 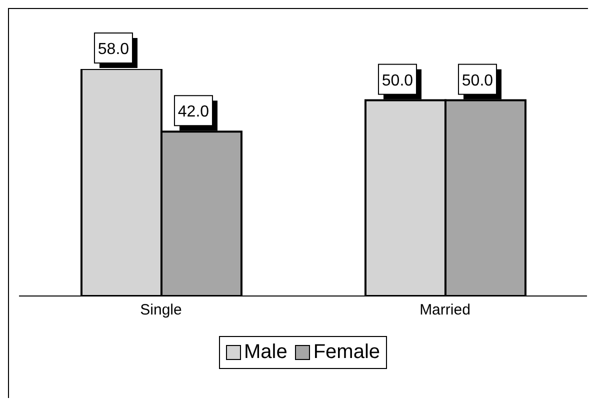 I want to click on x-tick-label: Single, so click(x=161, y=310).